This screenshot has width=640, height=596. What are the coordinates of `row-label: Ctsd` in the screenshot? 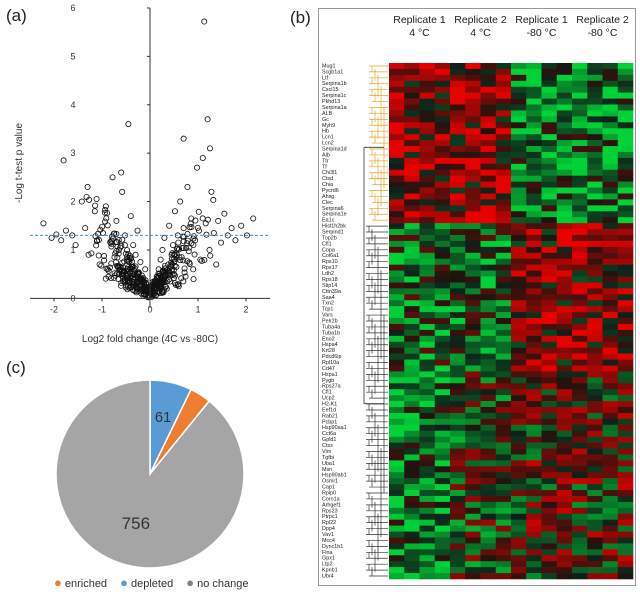 It's located at (327, 179).